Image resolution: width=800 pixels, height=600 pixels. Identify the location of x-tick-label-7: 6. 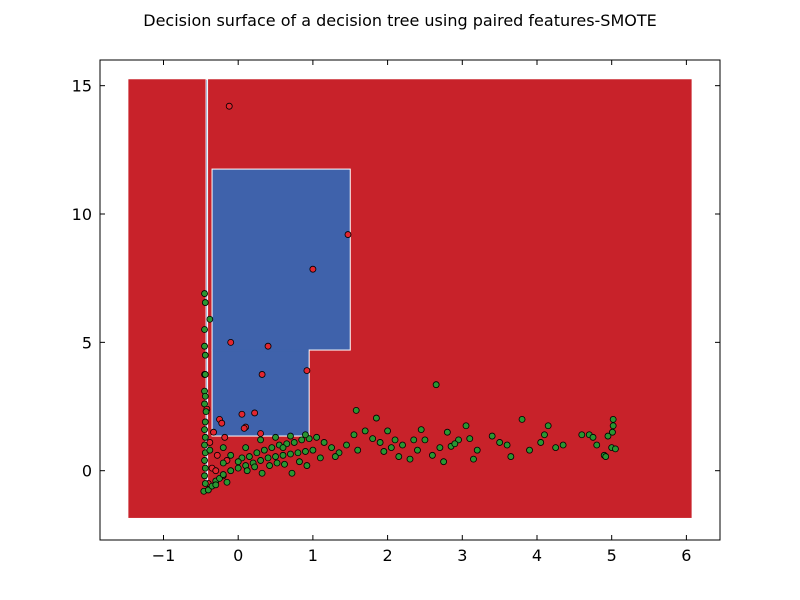
(686, 555).